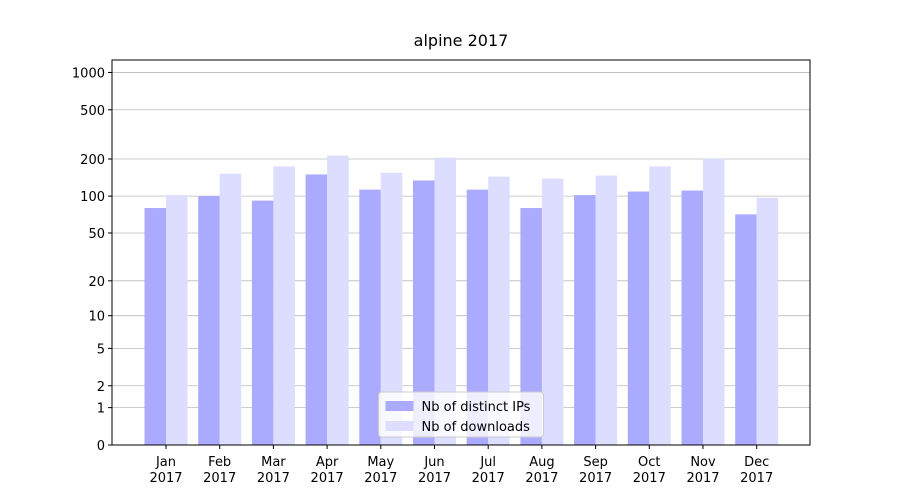 The width and height of the screenshot is (900, 500). Describe the element at coordinates (380, 470) in the screenshot. I see `x-tick-label: May 2017` at that location.